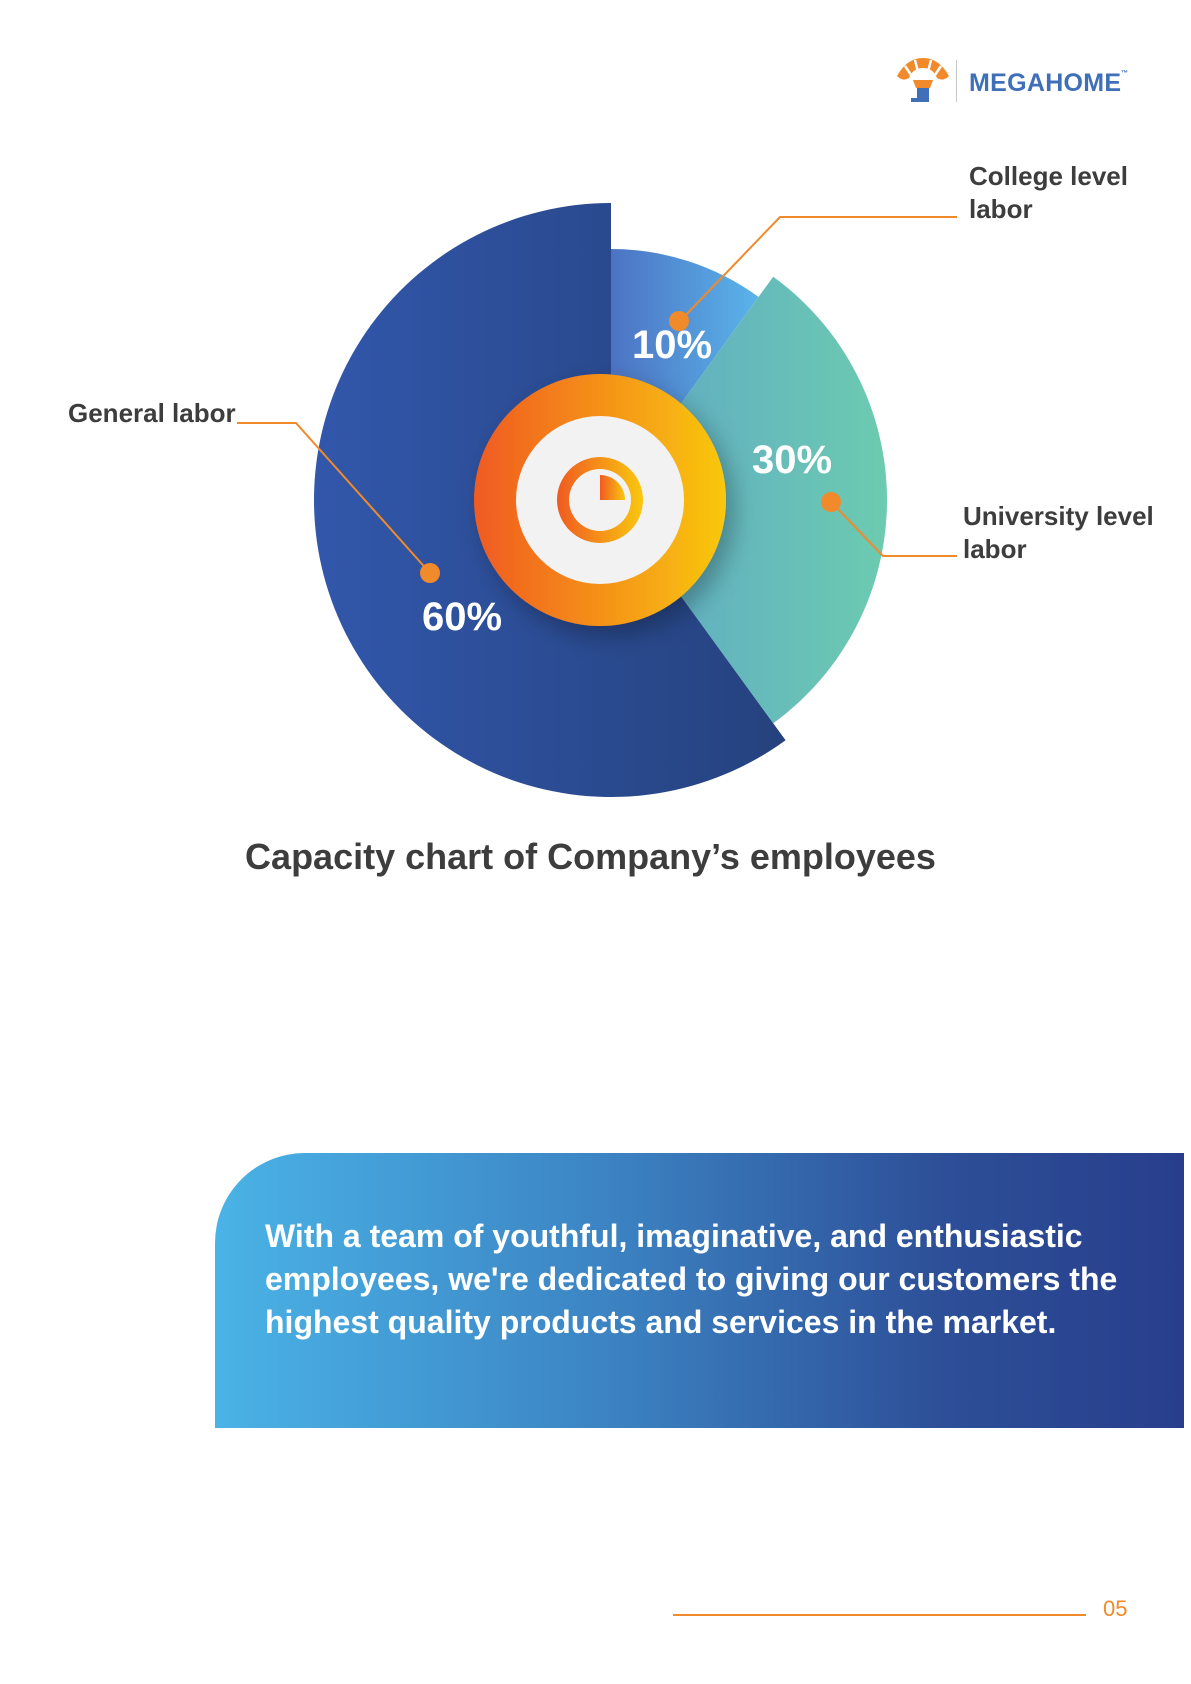 The height and width of the screenshot is (1684, 1191). I want to click on slice-university-level-labor, so click(749, 500).